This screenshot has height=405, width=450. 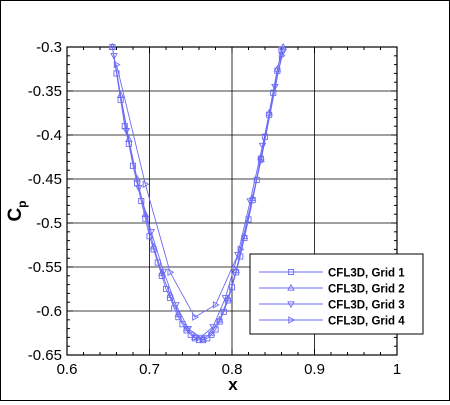 I want to click on y-axis-label-subscript: p, so click(x=22, y=203).